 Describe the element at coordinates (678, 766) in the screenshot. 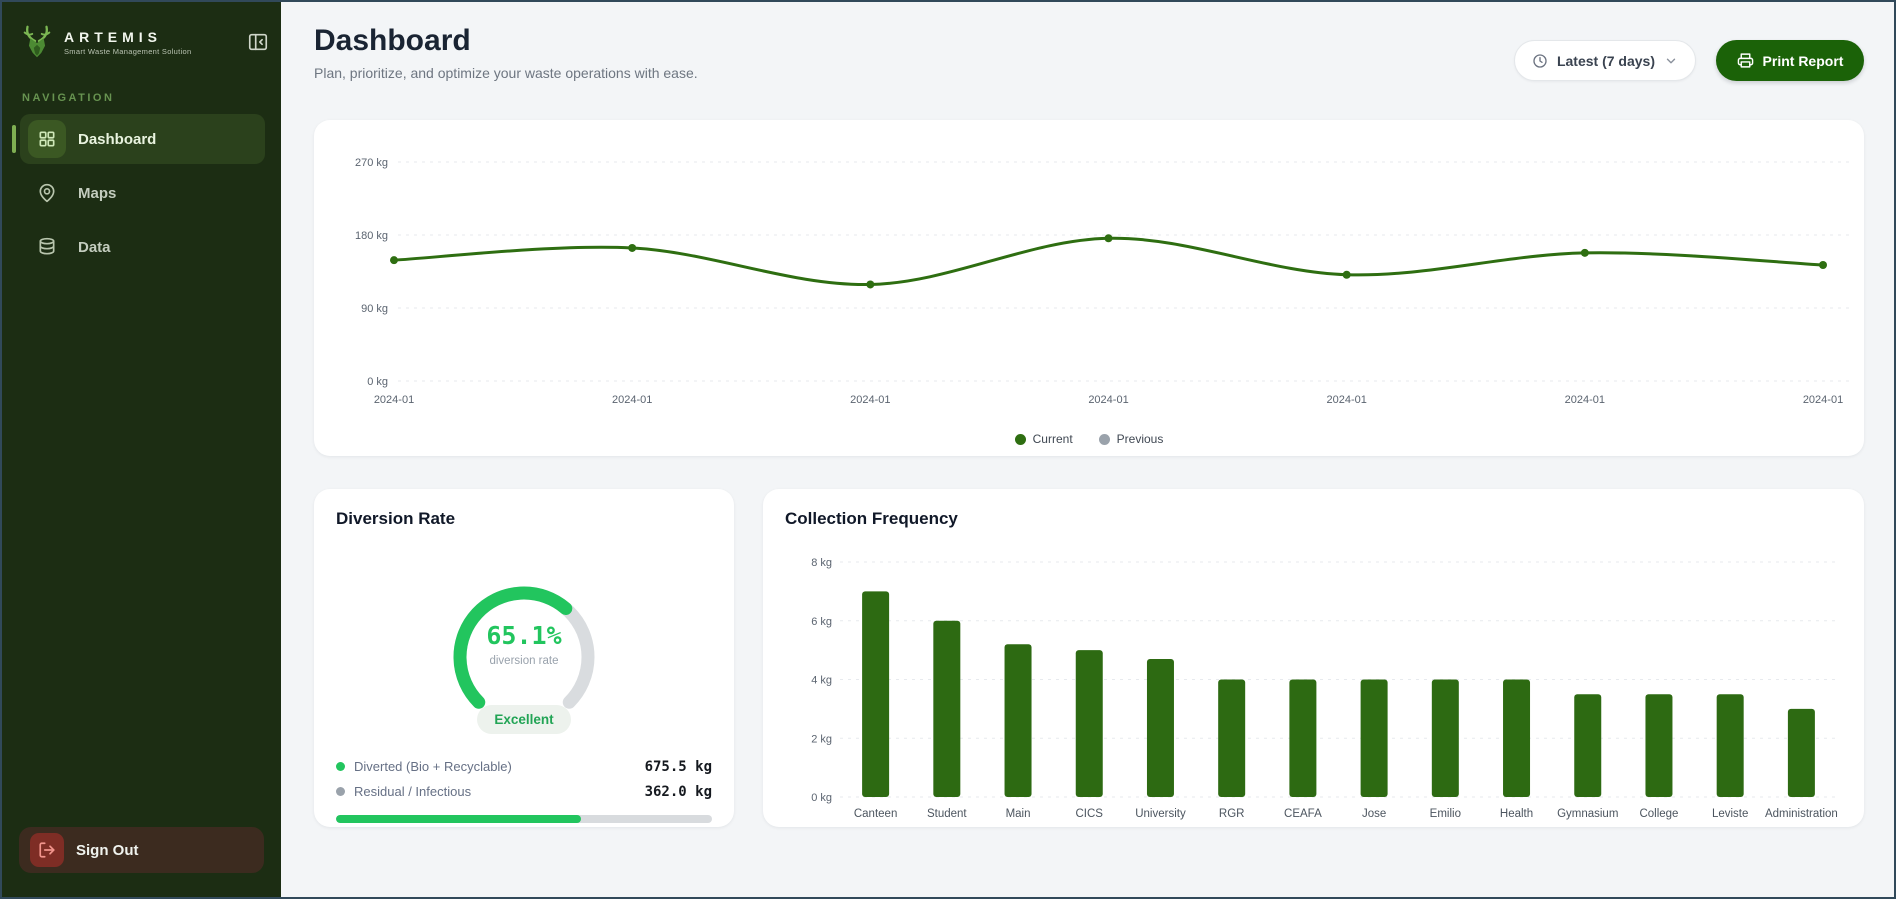

I see `diverted-value: 675.5 kg` at that location.